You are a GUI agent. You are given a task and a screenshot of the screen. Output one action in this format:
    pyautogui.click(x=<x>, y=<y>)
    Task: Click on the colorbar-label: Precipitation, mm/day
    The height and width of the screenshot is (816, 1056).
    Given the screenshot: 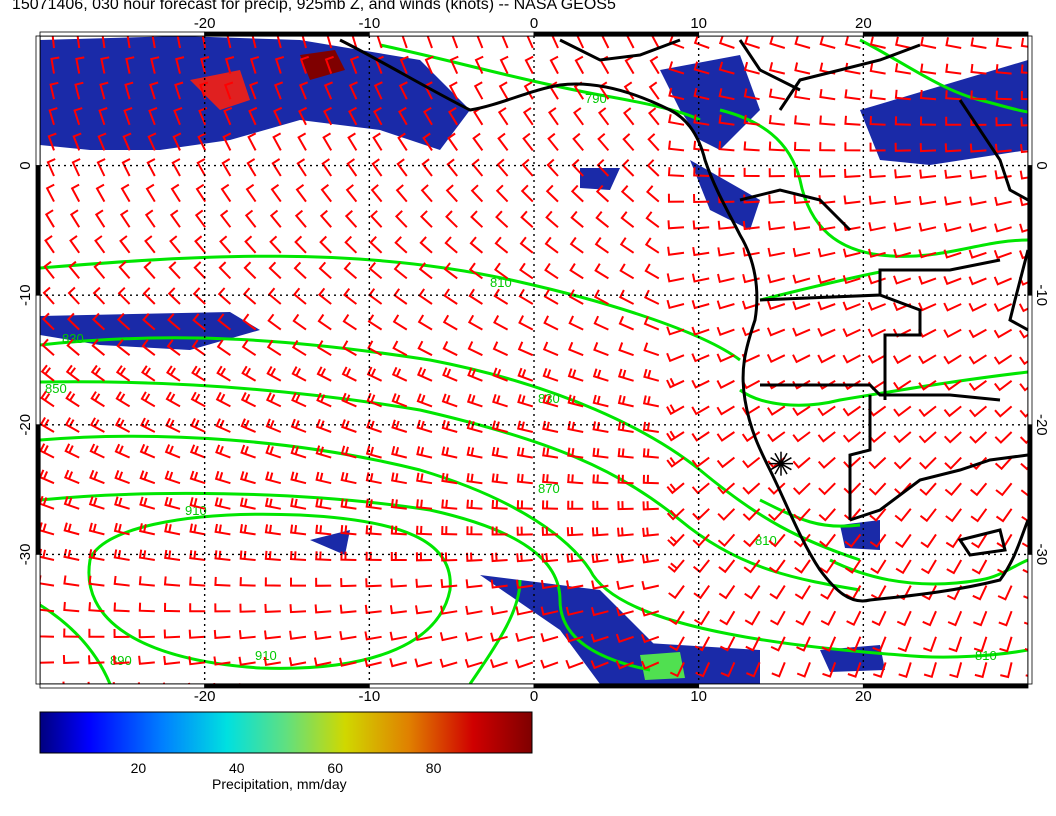 What is the action you would take?
    pyautogui.click(x=279, y=784)
    